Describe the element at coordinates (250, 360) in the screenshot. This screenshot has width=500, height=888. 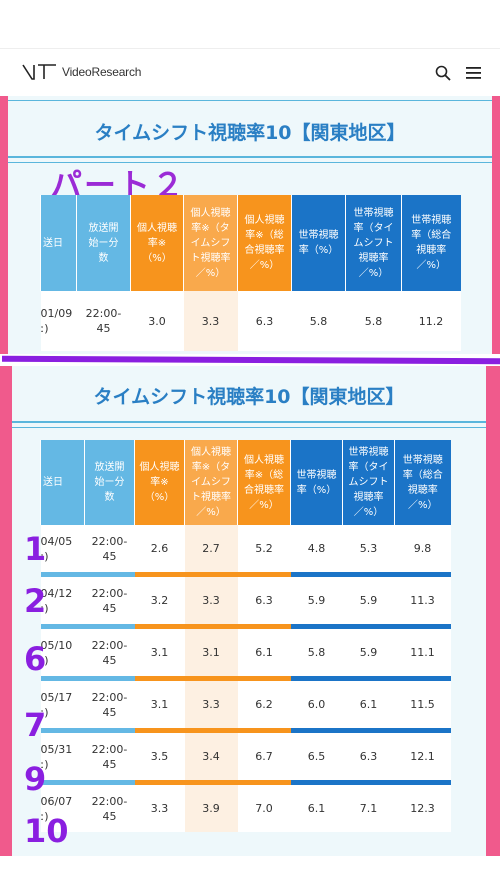
I see `divider-line` at that location.